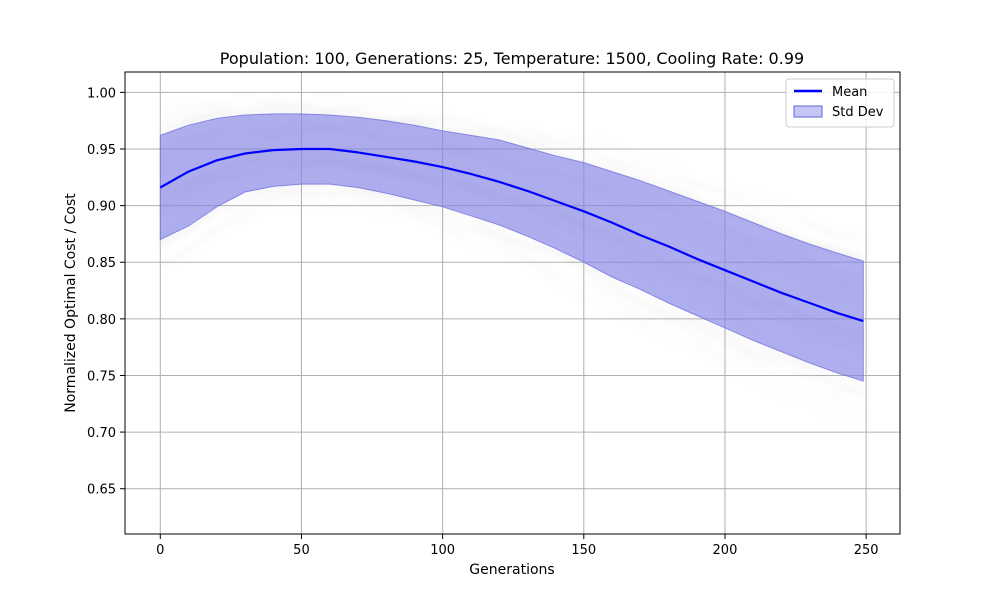 Image resolution: width=1000 pixels, height=600 pixels. I want to click on y-tick-label: 0.65, so click(101, 490).